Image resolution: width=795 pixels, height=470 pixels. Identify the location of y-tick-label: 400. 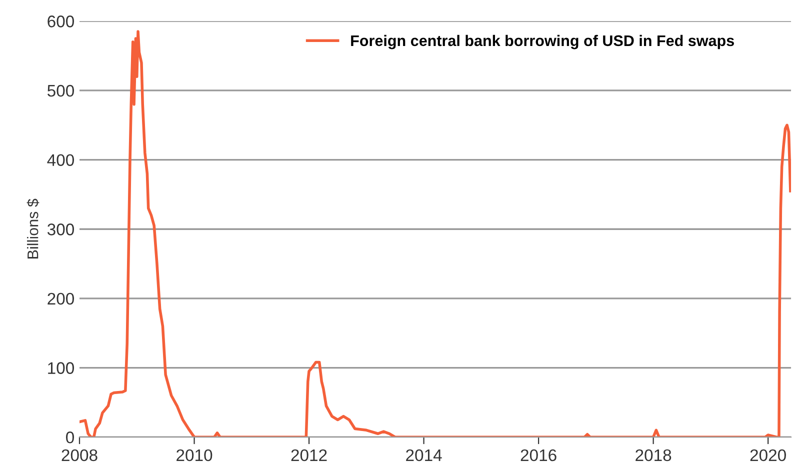
(60, 160).